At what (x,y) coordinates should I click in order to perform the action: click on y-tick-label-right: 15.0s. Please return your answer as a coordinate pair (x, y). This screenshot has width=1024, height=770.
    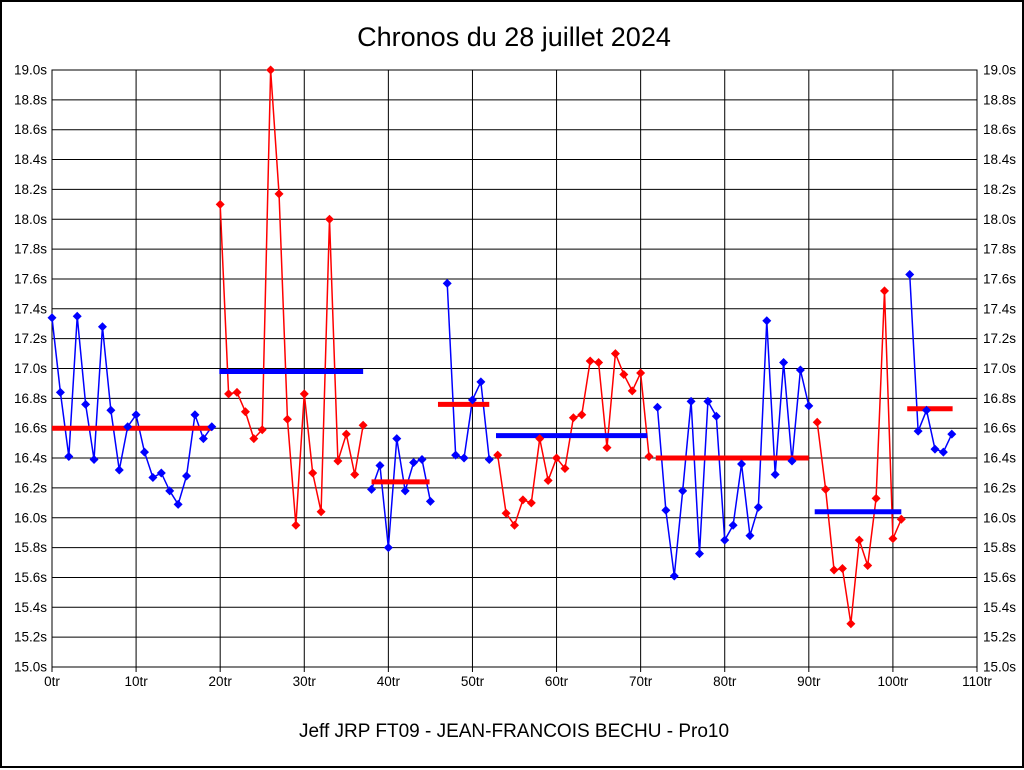
    Looking at the image, I should click on (999, 667).